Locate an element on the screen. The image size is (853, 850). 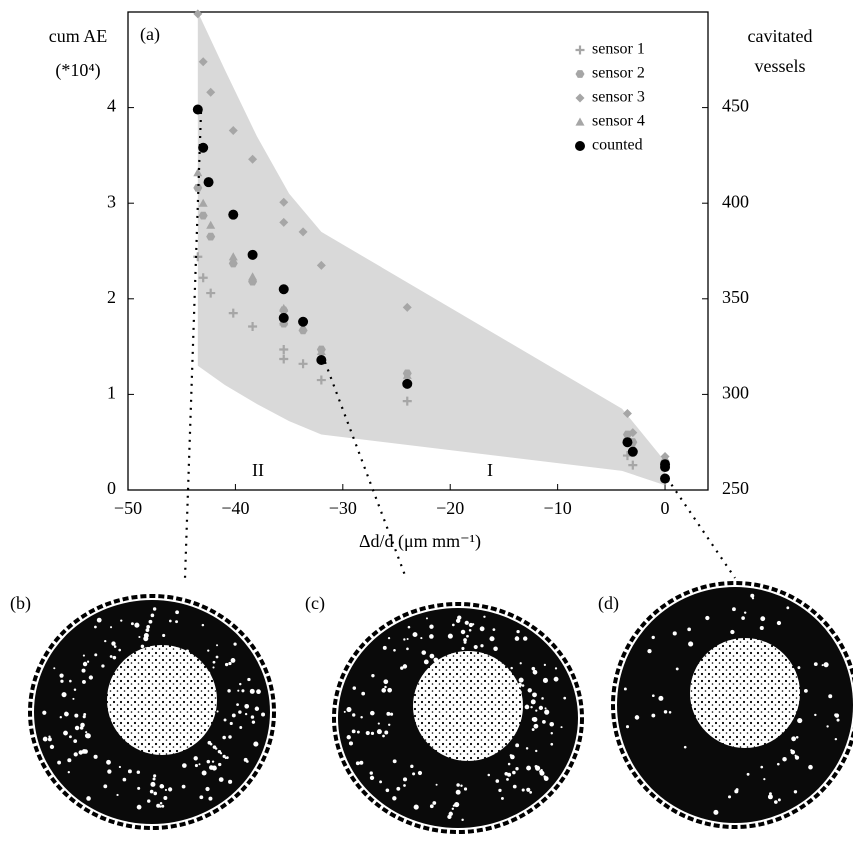
connector is located at coordinates (193, 345).